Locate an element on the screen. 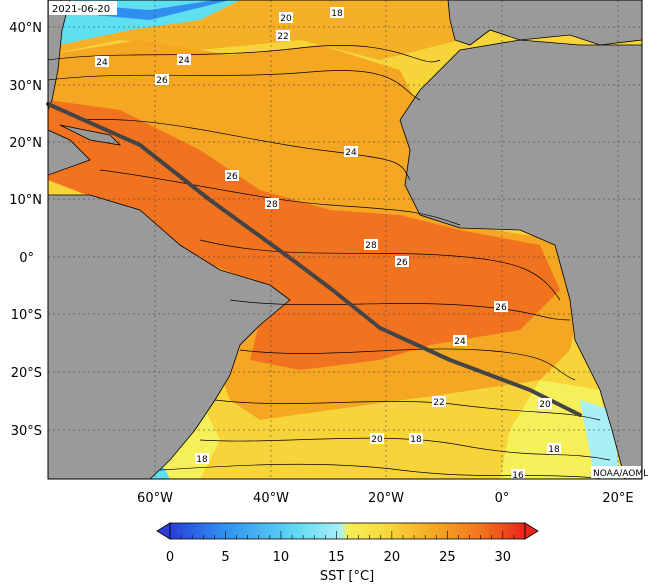 The width and height of the screenshot is (650, 584). lat-label: 20°N is located at coordinates (25, 143).